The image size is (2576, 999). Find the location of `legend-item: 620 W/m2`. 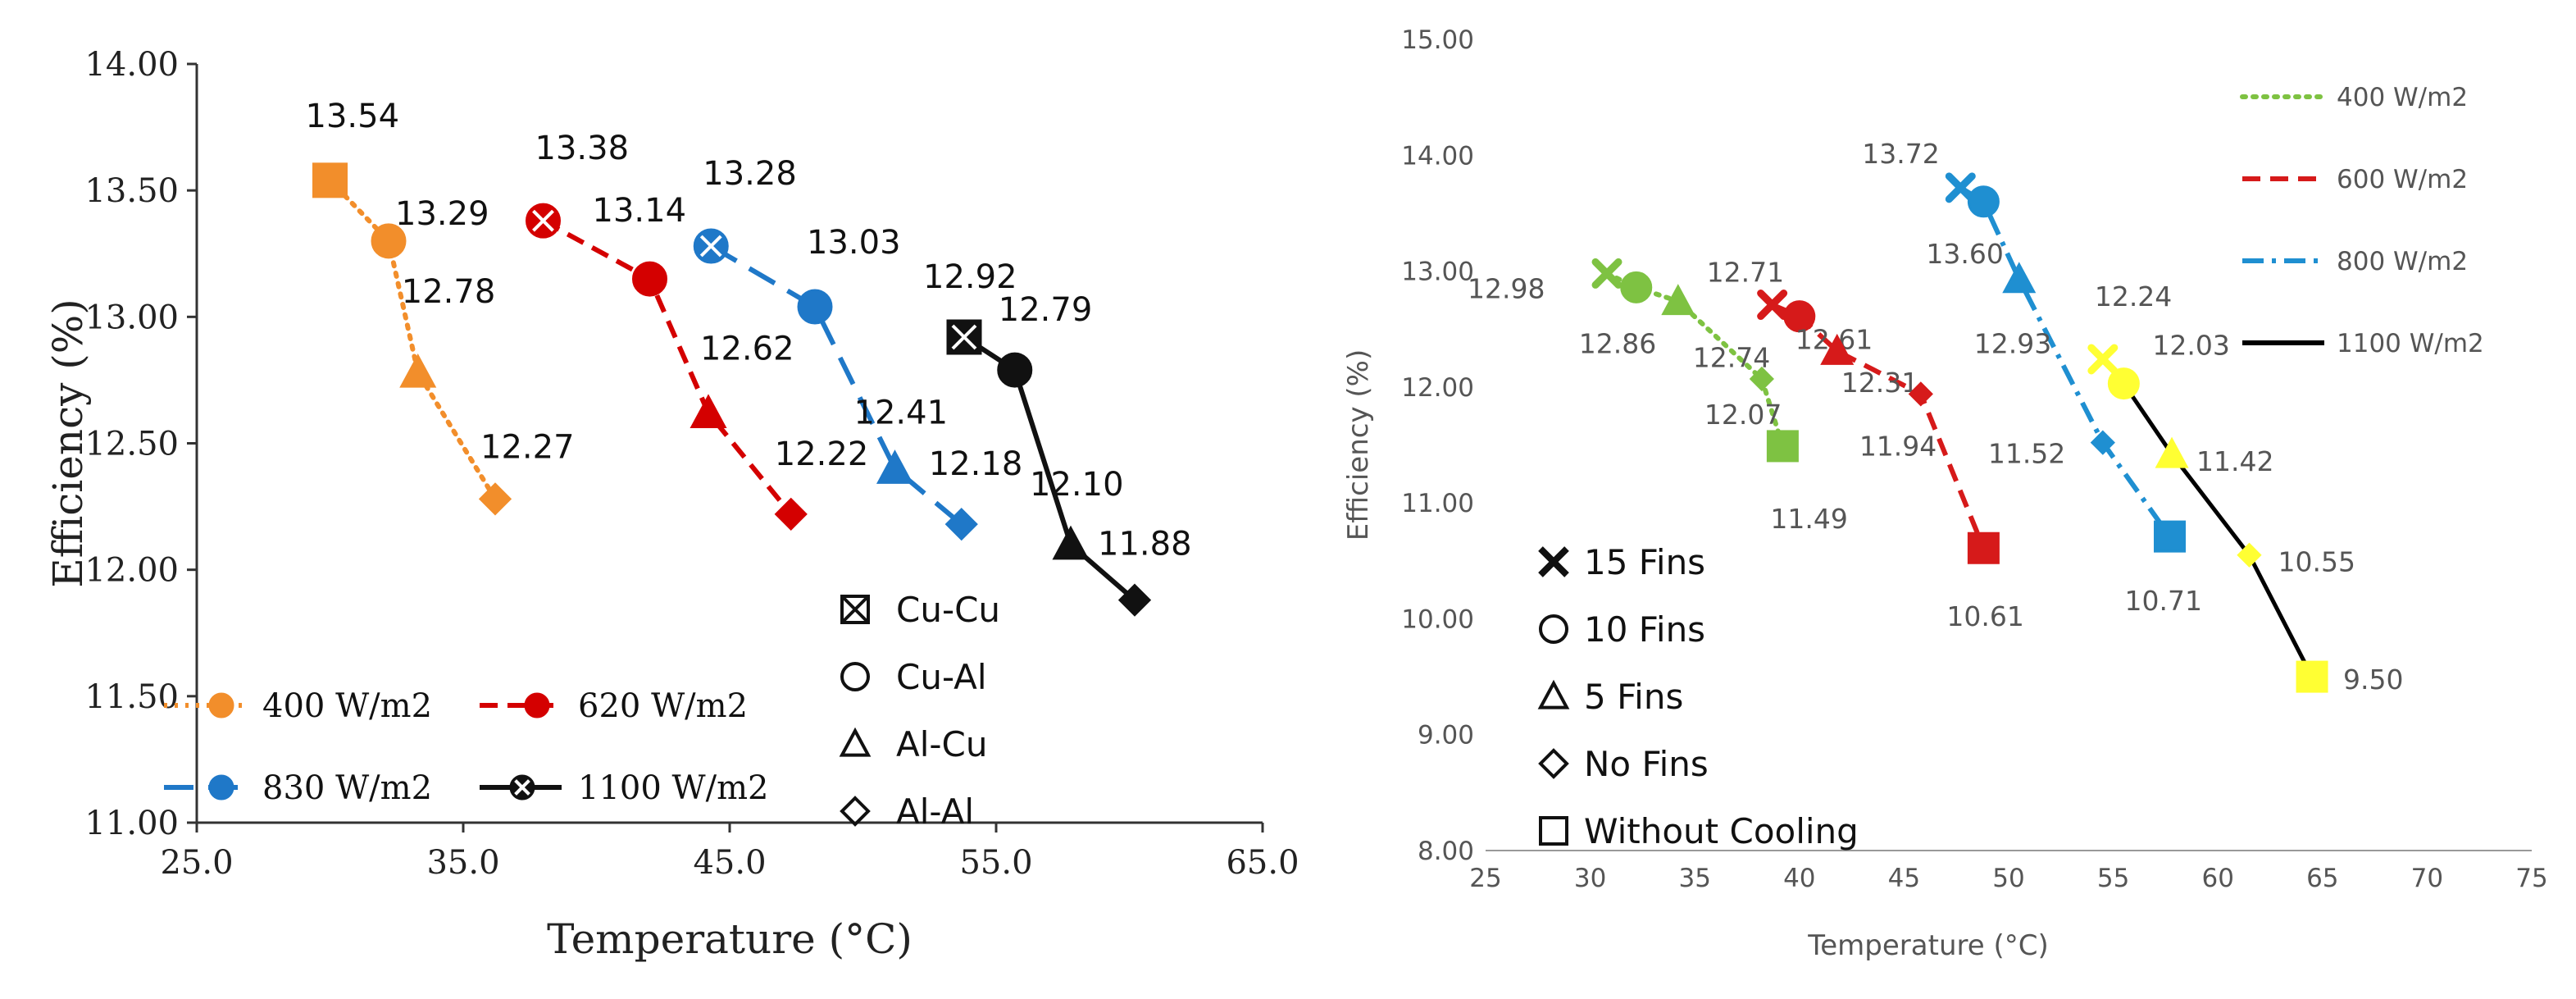

legend-item: 620 W/m2 is located at coordinates (614, 706).